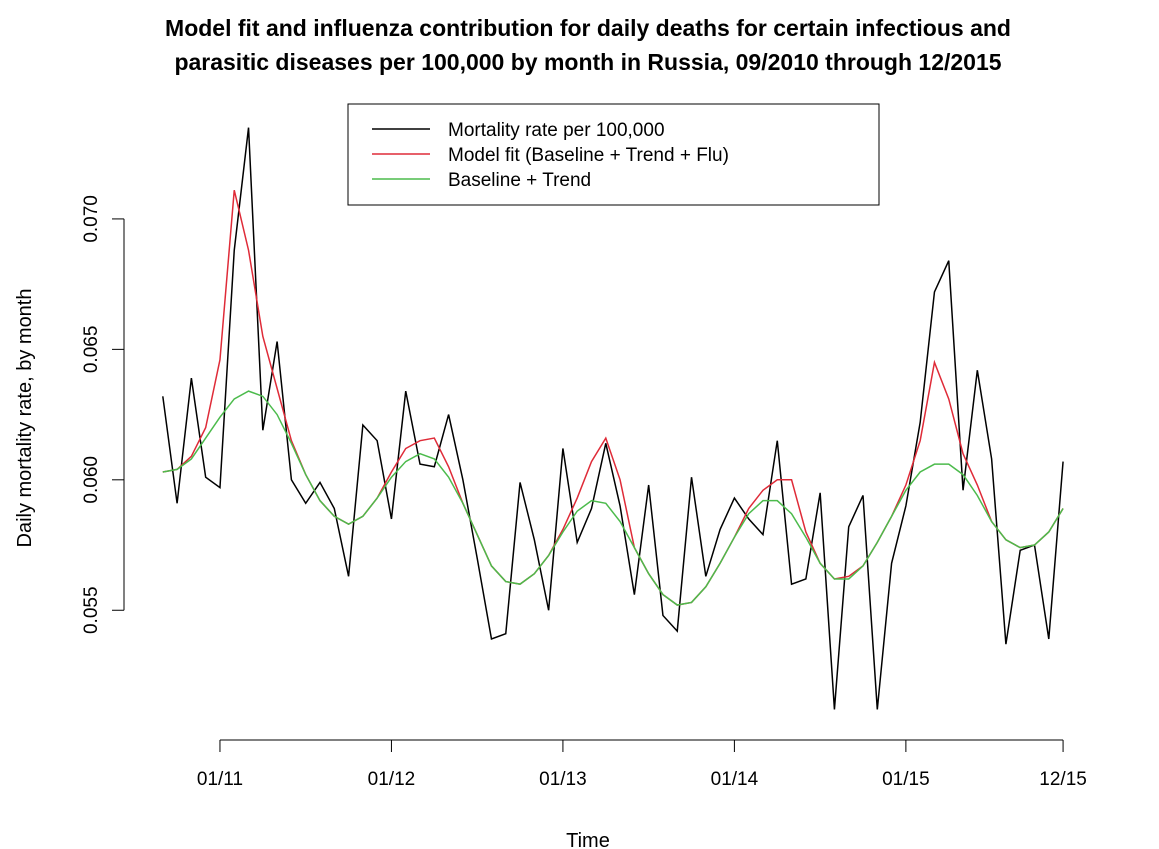  I want to click on legend-label: Mortality rate per 100,000, so click(556, 130).